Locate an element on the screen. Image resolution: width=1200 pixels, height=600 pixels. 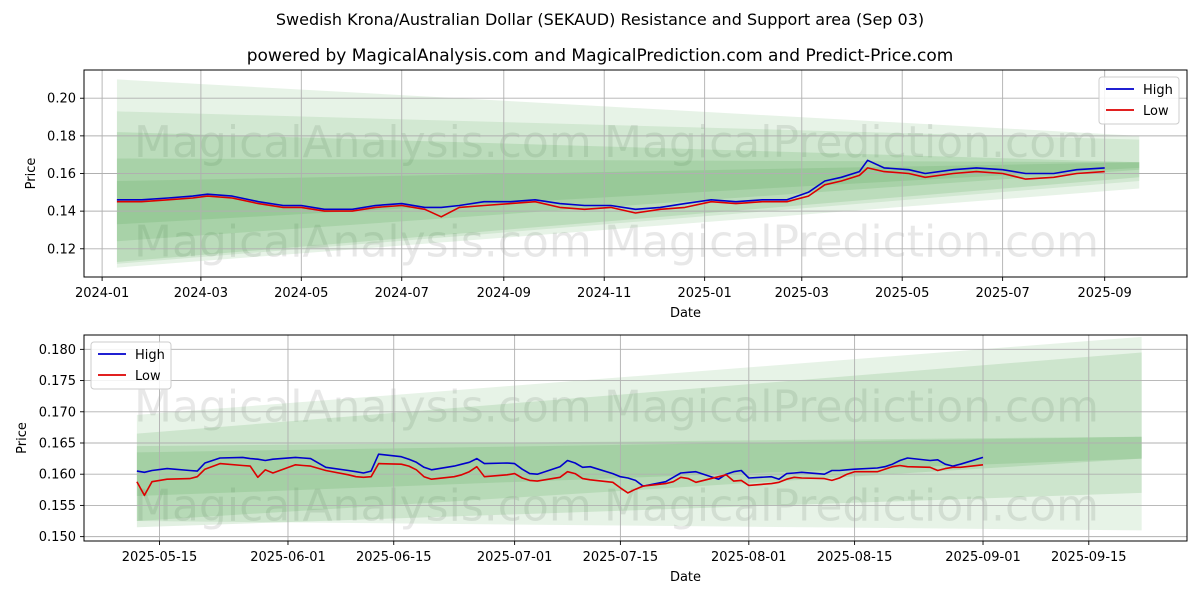
y-tick-label: 0.12 is located at coordinates (61, 249).